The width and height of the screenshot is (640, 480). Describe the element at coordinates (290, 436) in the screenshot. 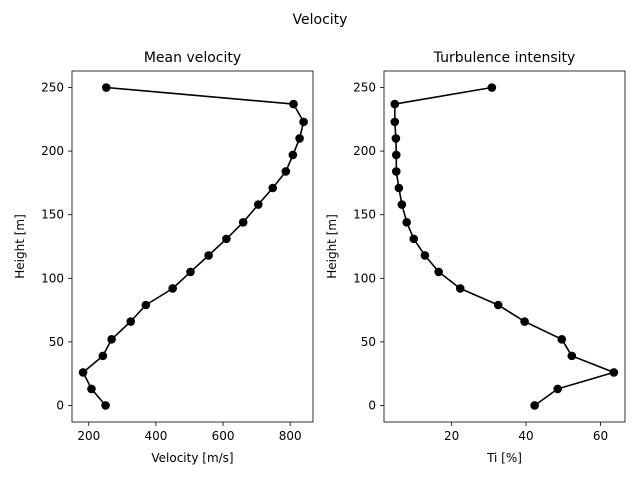

I see `mean-velocity-x-tick-label: 800` at that location.